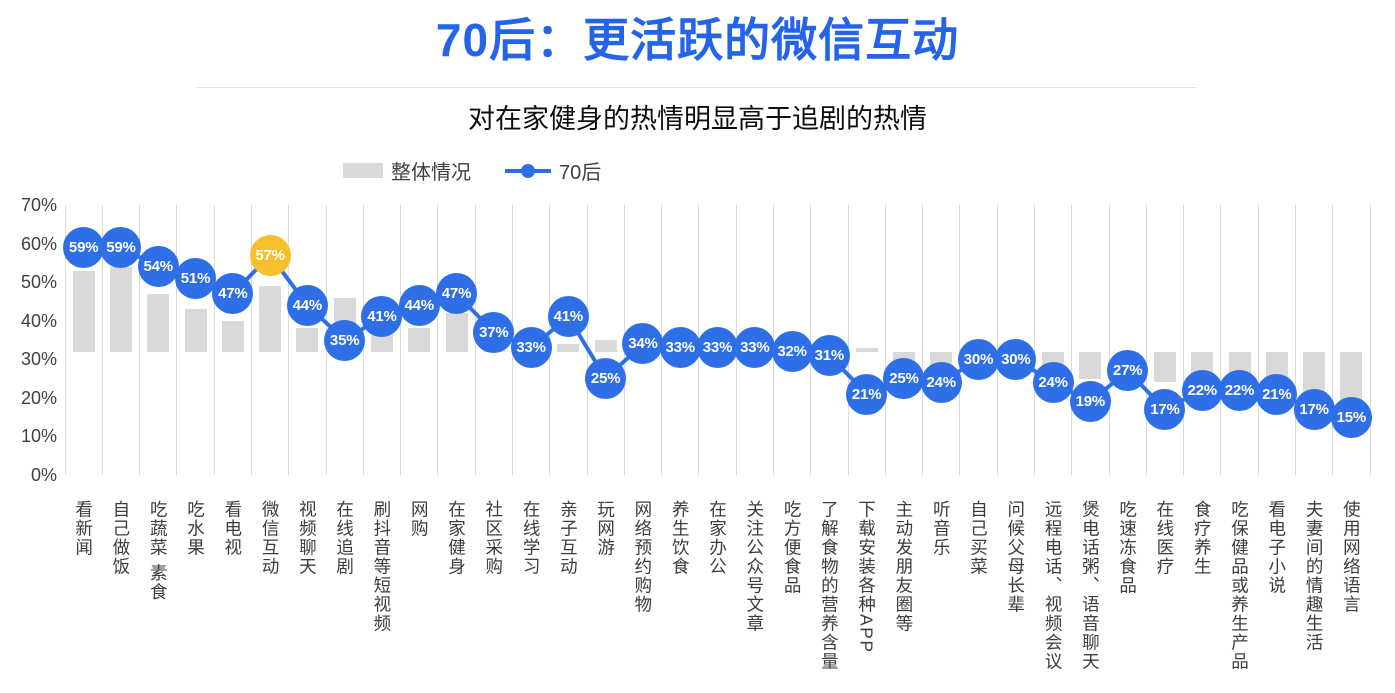 Image resolution: width=1395 pixels, height=693 pixels. Describe the element at coordinates (195, 528) in the screenshot. I see `x-axis-category-label: 吃水果` at that location.